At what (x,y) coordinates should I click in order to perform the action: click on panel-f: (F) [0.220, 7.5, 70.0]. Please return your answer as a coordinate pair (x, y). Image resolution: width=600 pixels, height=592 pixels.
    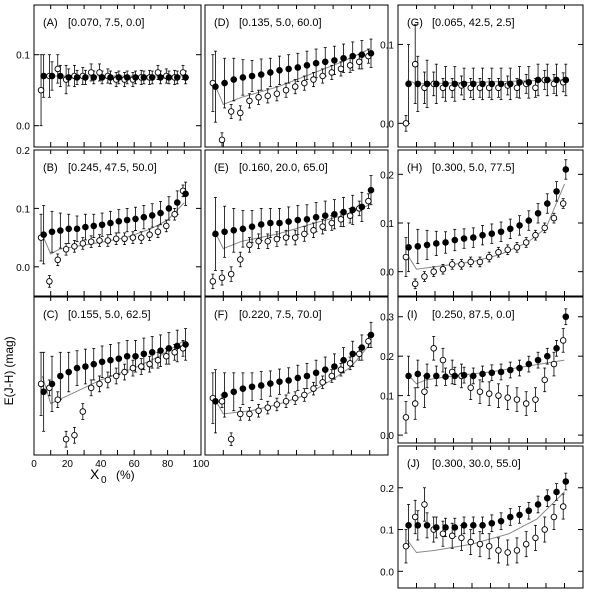
    Looking at the image, I should click on (296, 376).